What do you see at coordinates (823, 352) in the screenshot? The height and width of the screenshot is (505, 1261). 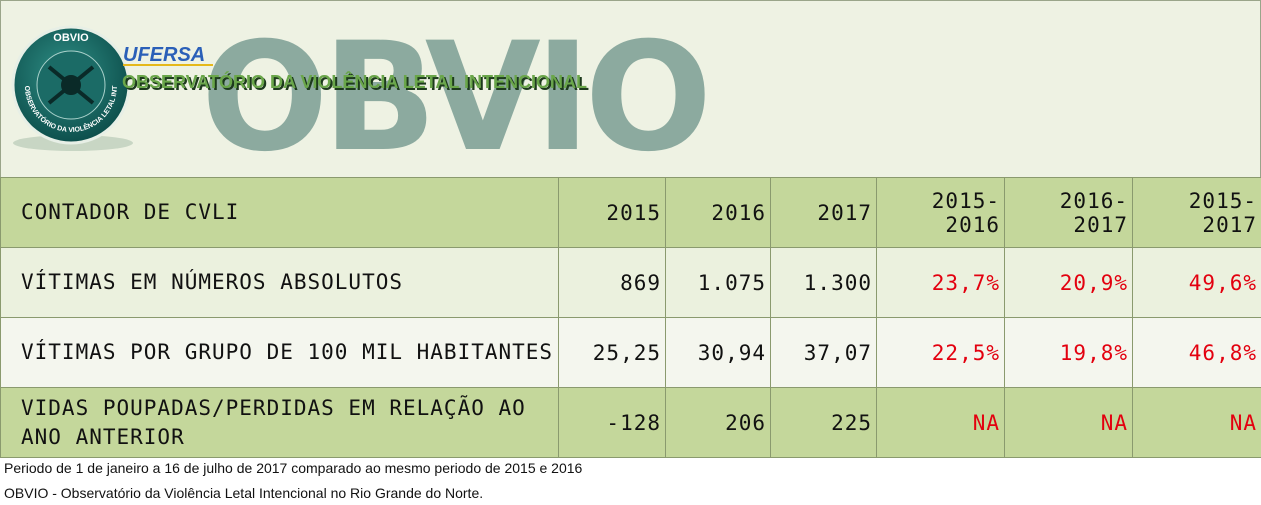 I see `cell: 37,07` at bounding box center [823, 352].